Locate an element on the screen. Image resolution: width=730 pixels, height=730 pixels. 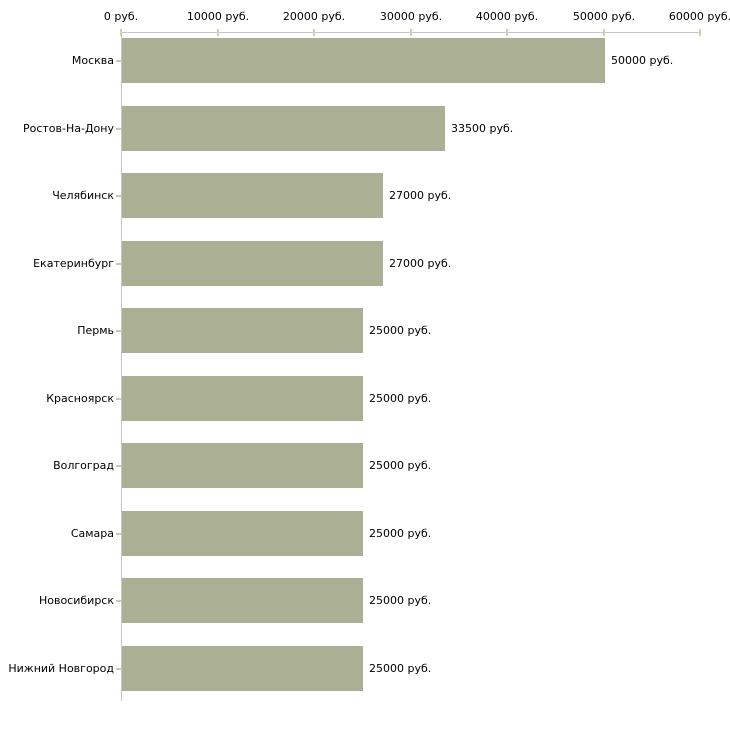
category-label: Новосибирск is located at coordinates (76, 600).